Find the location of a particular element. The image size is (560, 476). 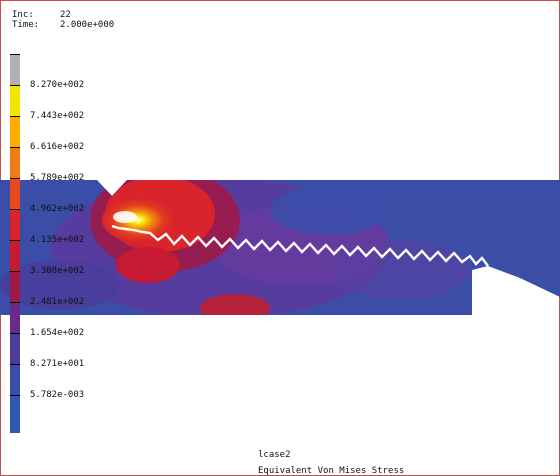

legend-value-11: 5.782e-003 is located at coordinates (57, 395).